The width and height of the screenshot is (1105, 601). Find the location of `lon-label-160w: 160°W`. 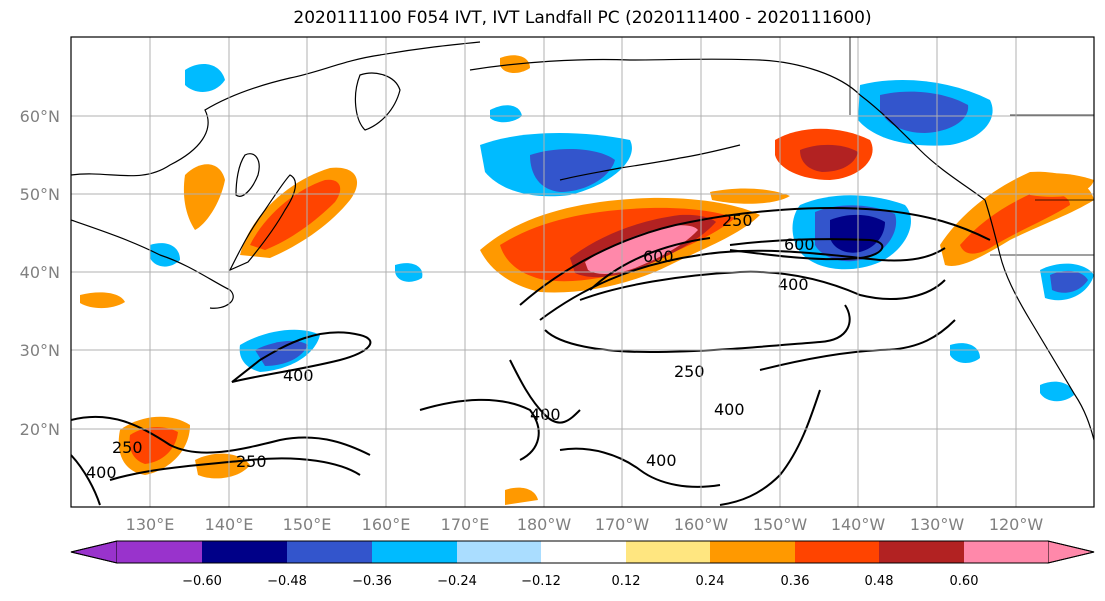

lon-label-160w: 160°W is located at coordinates (701, 524).